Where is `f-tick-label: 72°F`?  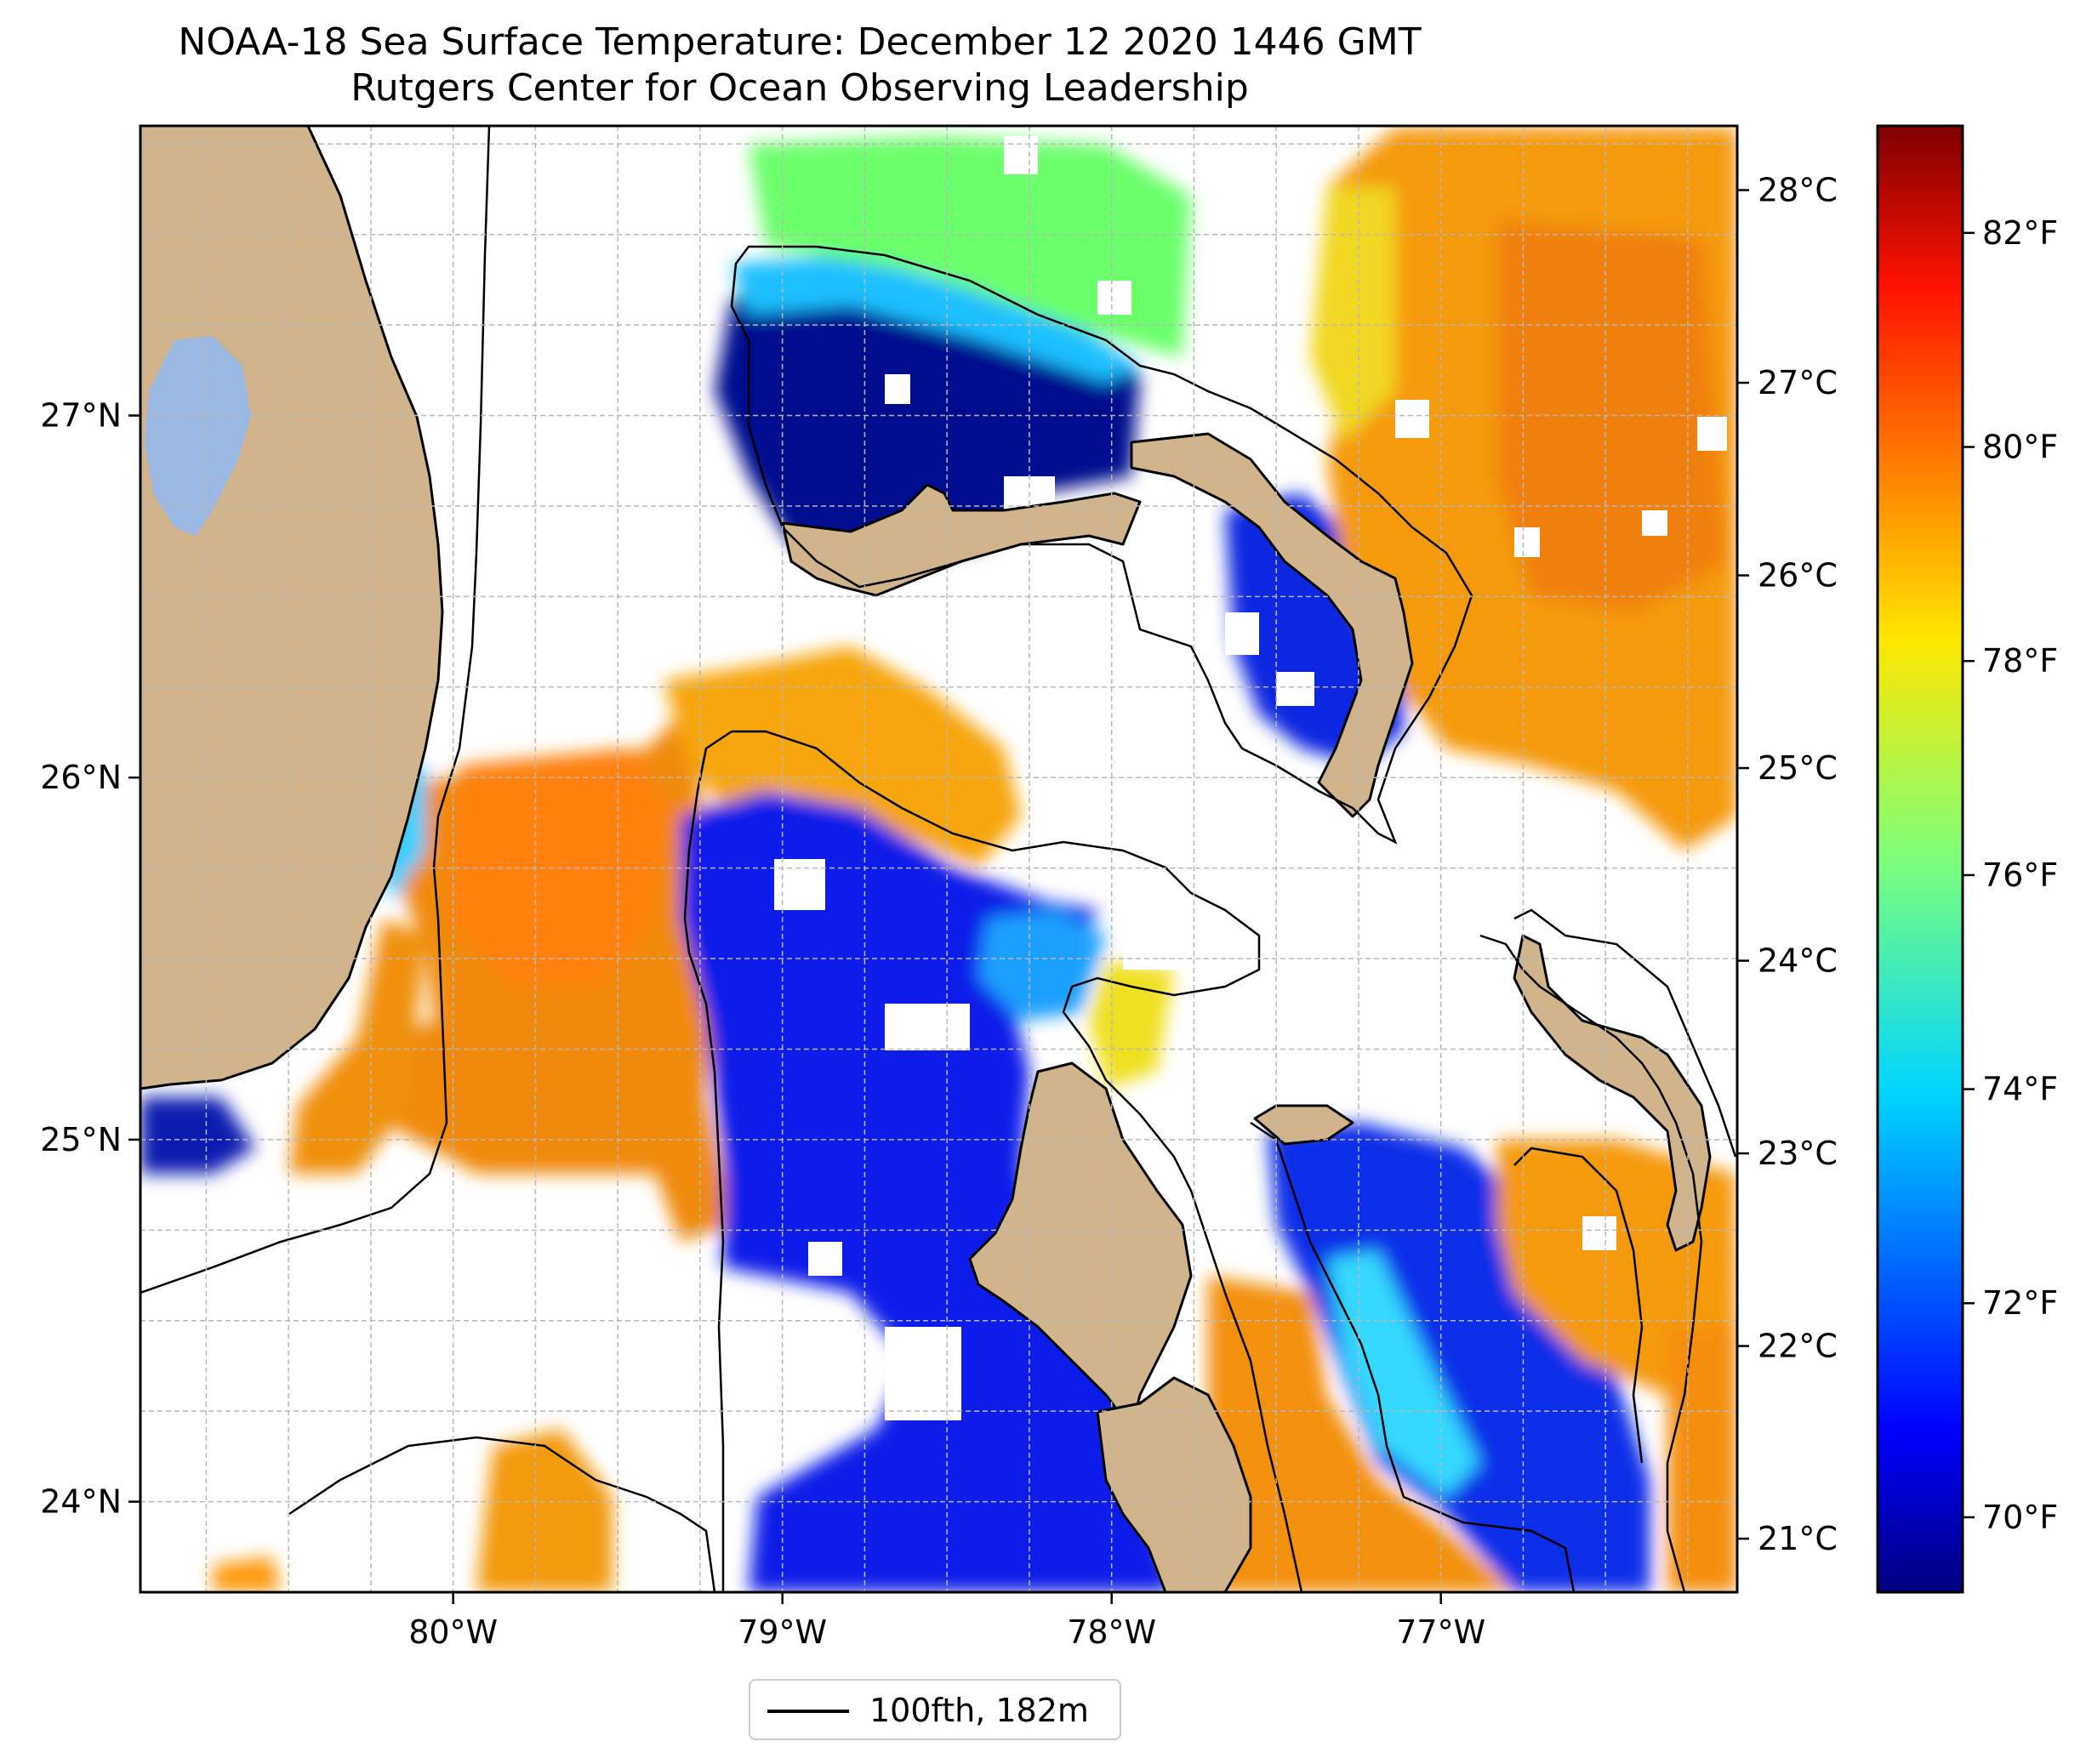 f-tick-label: 72°F is located at coordinates (2020, 1303).